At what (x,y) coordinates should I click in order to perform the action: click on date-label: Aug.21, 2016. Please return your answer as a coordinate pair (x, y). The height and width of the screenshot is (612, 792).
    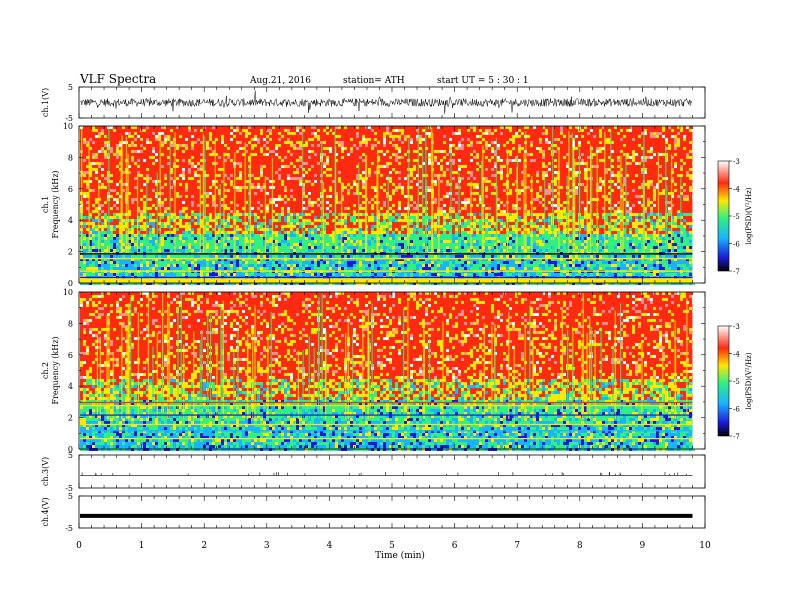
    Looking at the image, I should click on (280, 81).